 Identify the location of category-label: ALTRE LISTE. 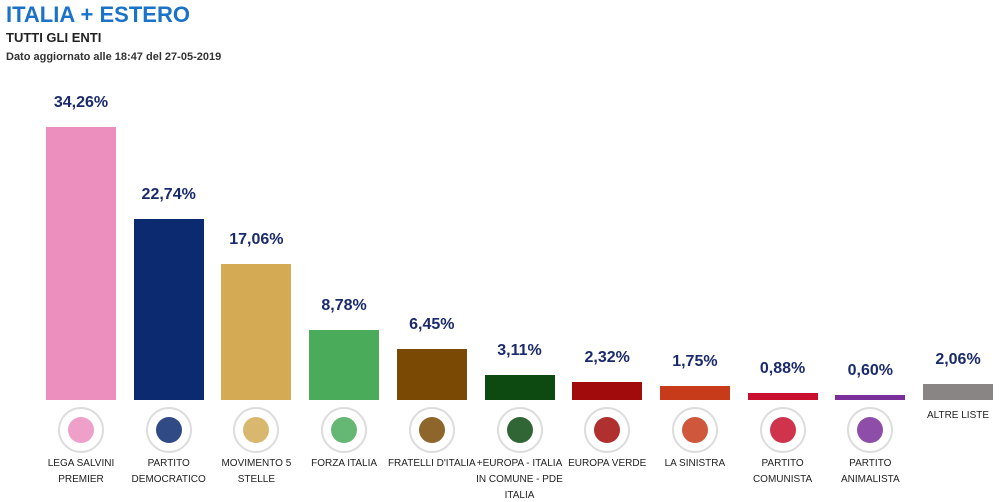
(958, 415).